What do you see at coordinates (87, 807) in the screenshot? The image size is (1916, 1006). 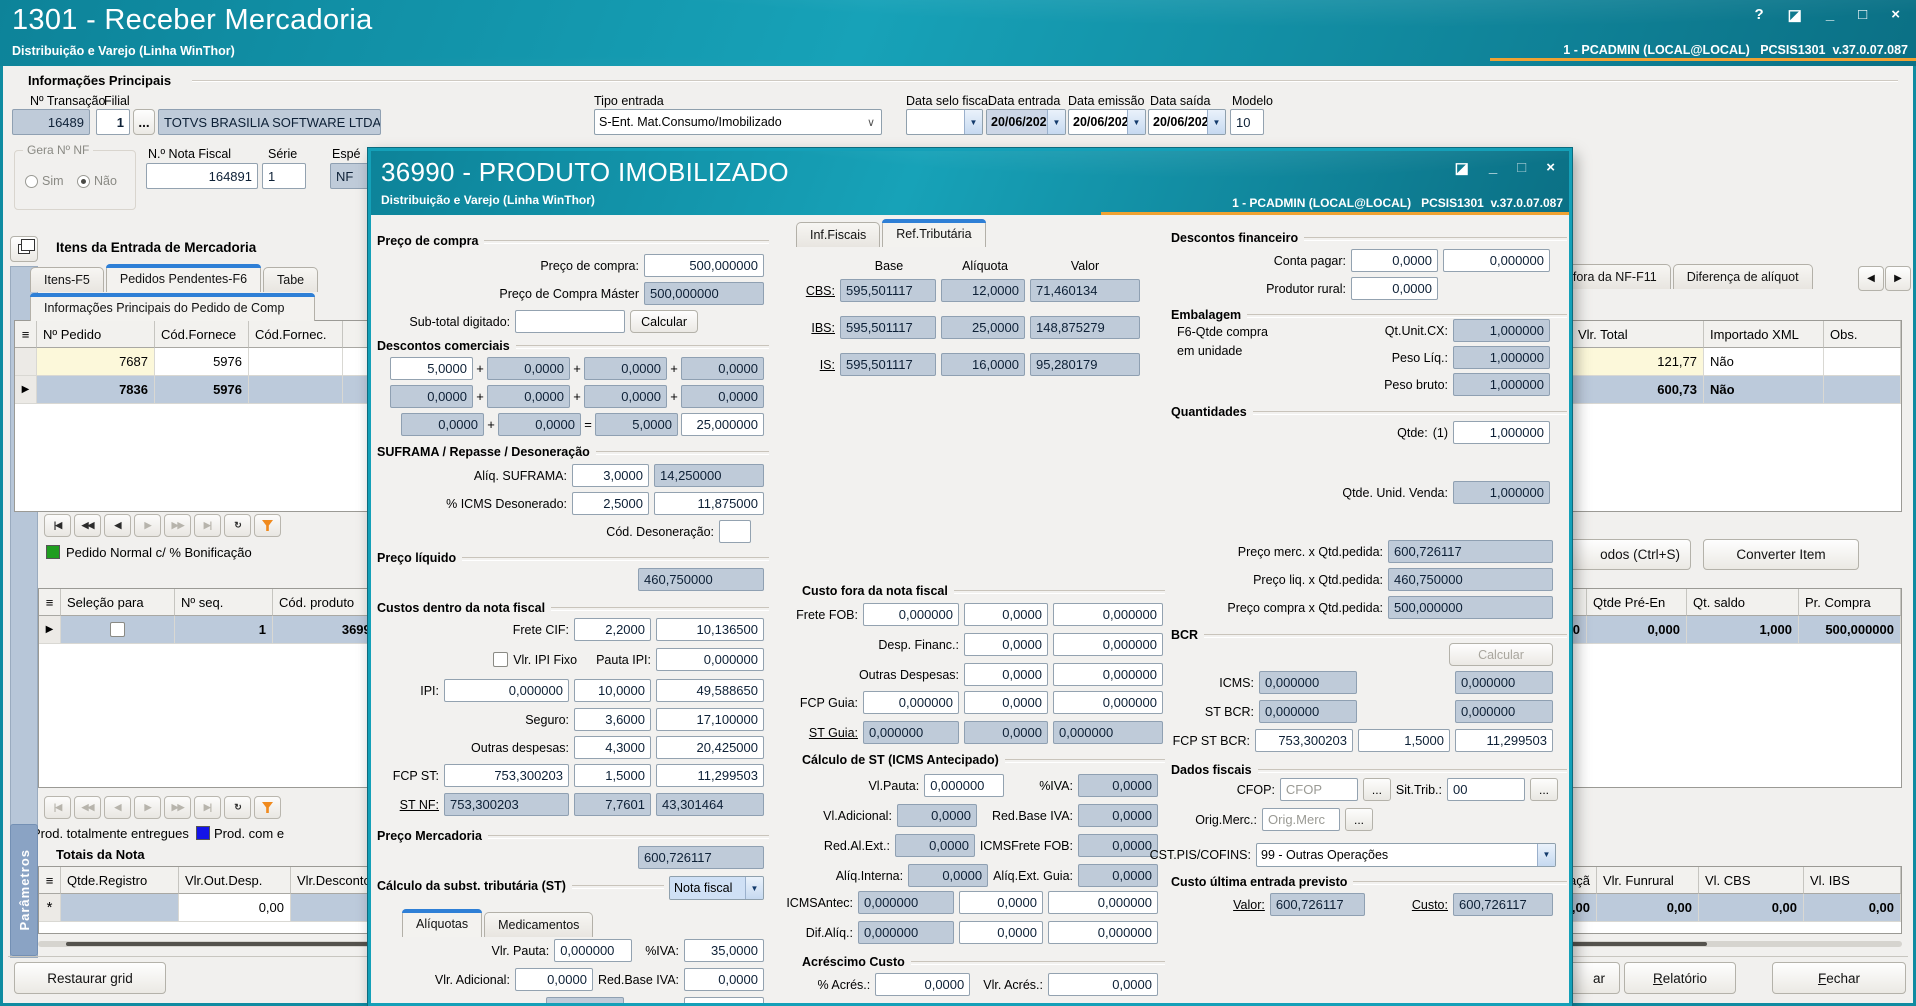 I see `nav-prior-page-icon: ◀◀` at bounding box center [87, 807].